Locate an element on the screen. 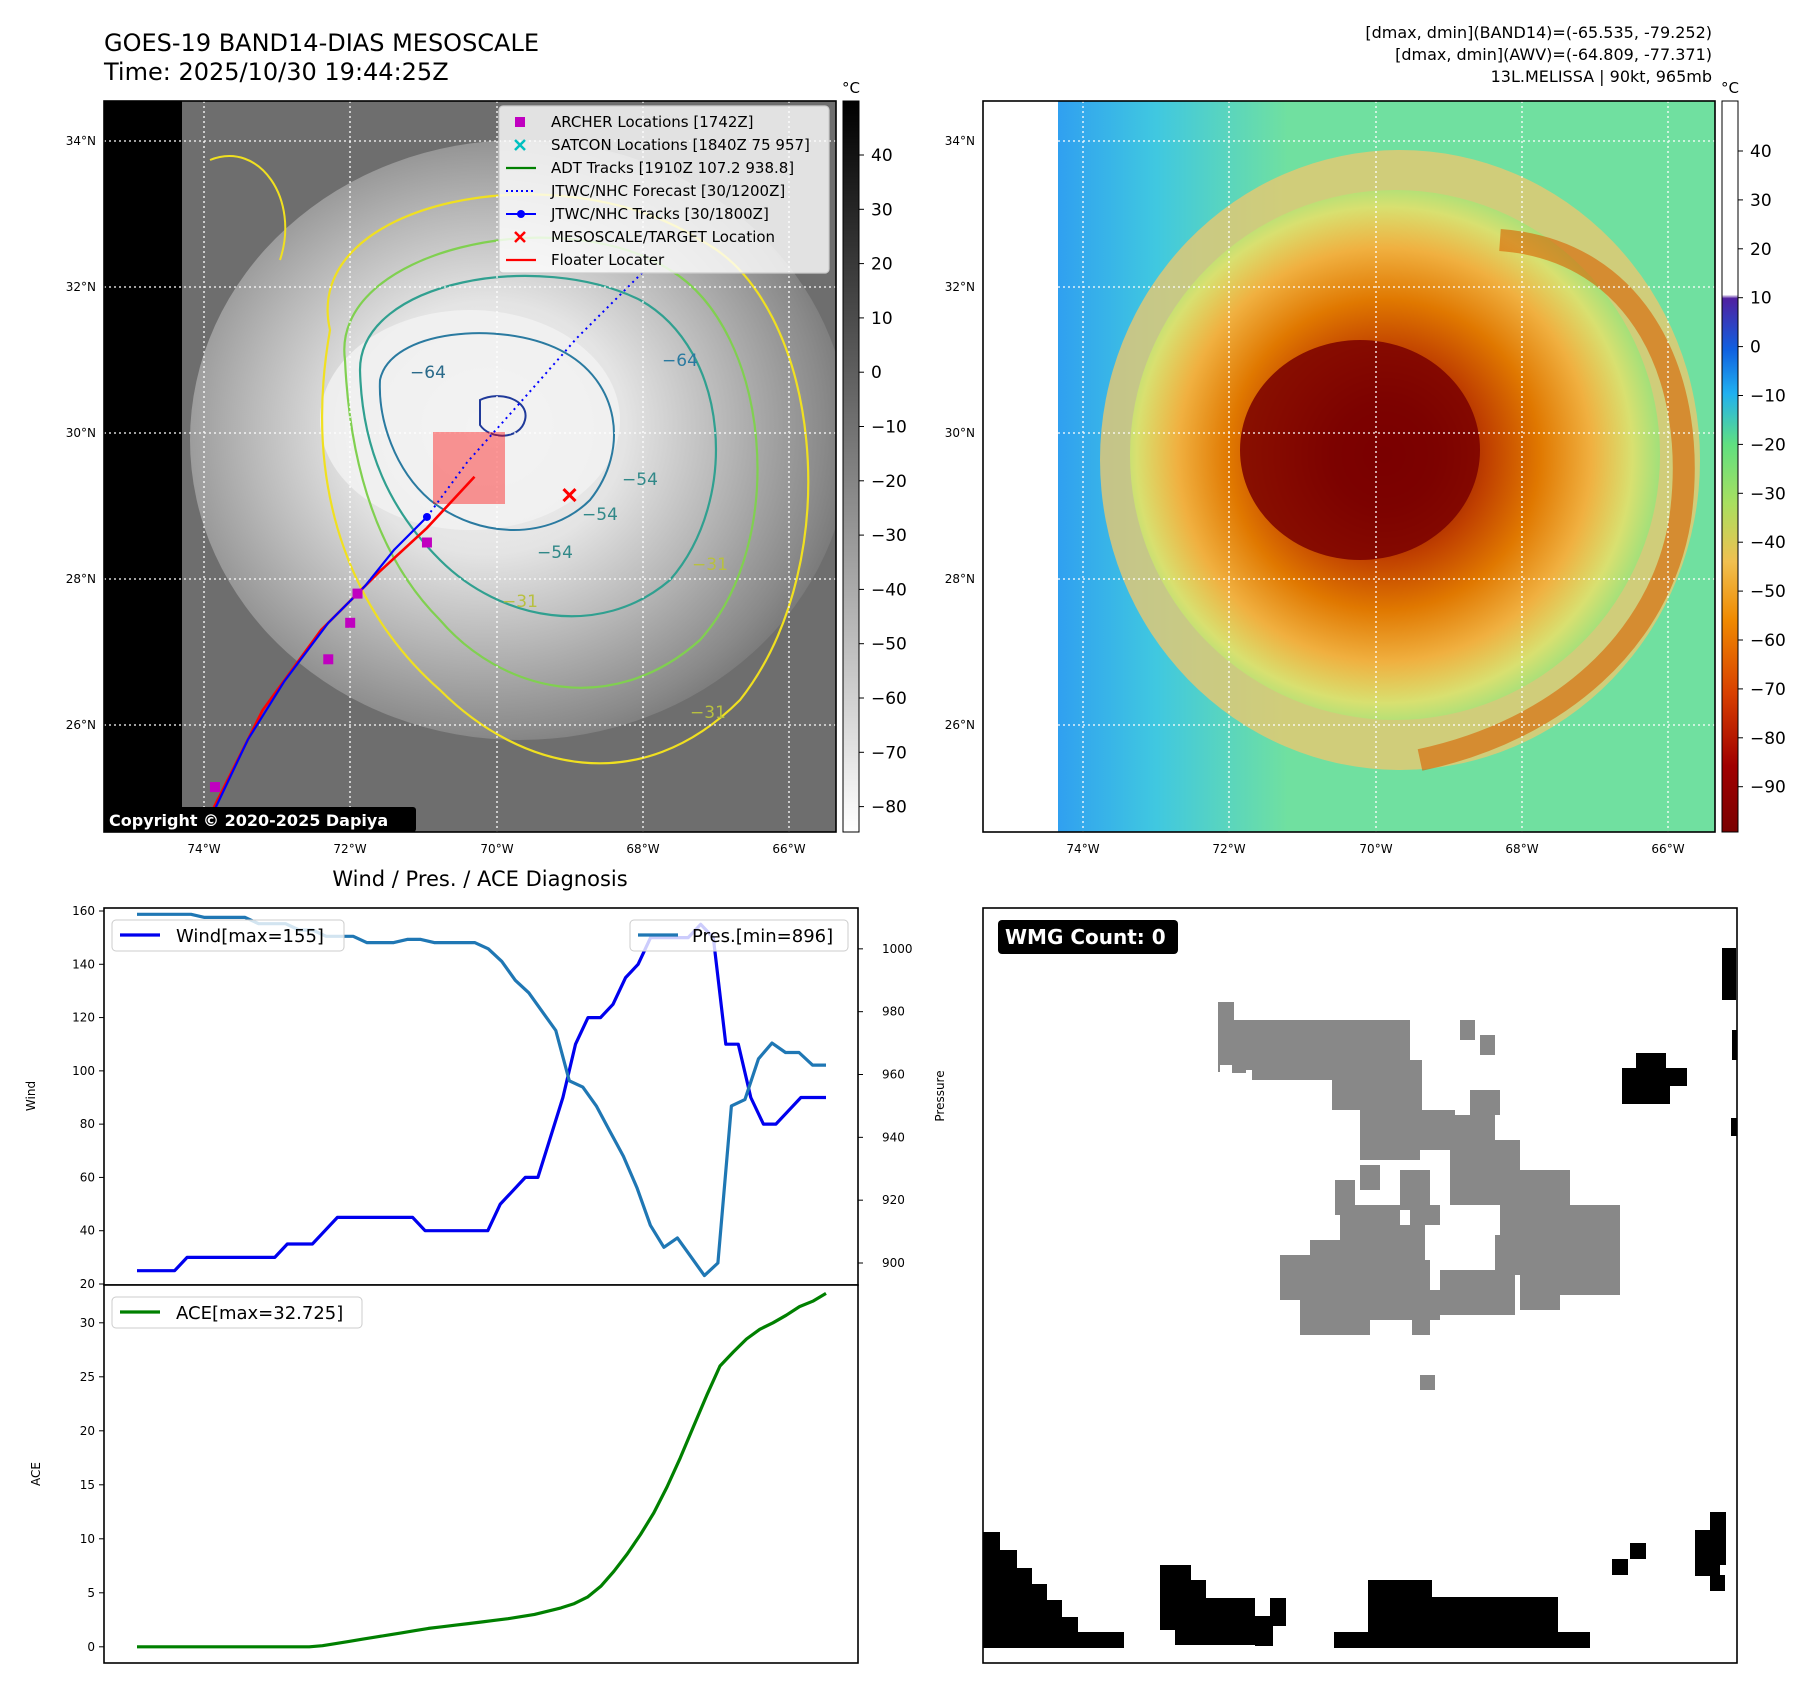 This screenshot has height=1690, width=1797. ir-lon-label: 66°W is located at coordinates (788, 849).